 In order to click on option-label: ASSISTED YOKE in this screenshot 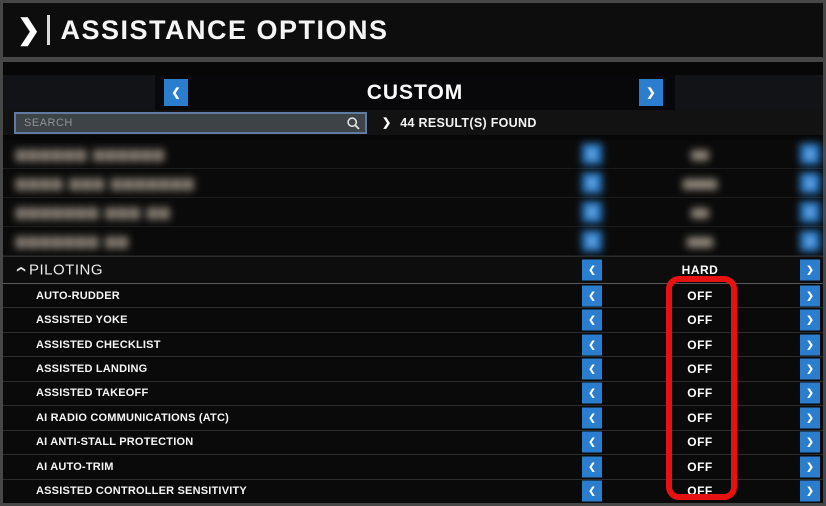, I will do `click(82, 320)`.